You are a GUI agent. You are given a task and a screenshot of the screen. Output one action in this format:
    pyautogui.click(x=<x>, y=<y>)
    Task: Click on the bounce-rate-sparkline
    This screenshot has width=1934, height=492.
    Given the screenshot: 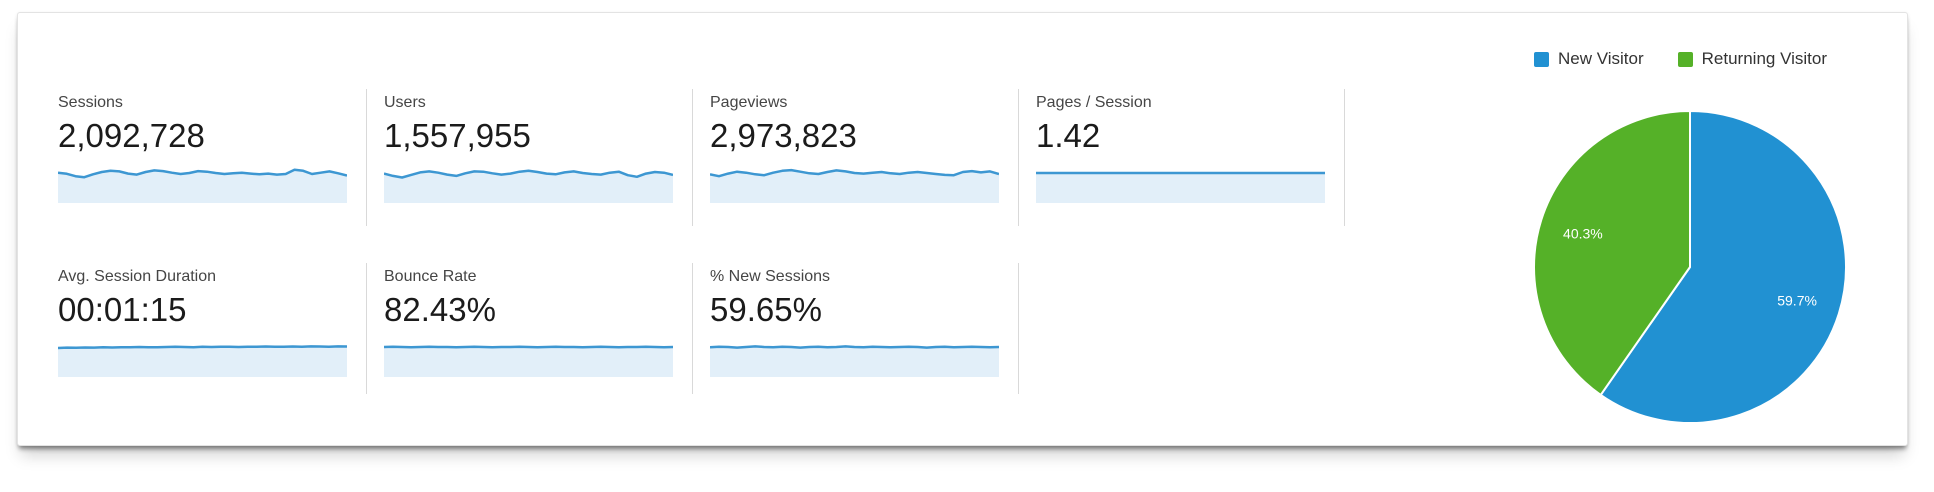 What is the action you would take?
    pyautogui.click(x=528, y=357)
    